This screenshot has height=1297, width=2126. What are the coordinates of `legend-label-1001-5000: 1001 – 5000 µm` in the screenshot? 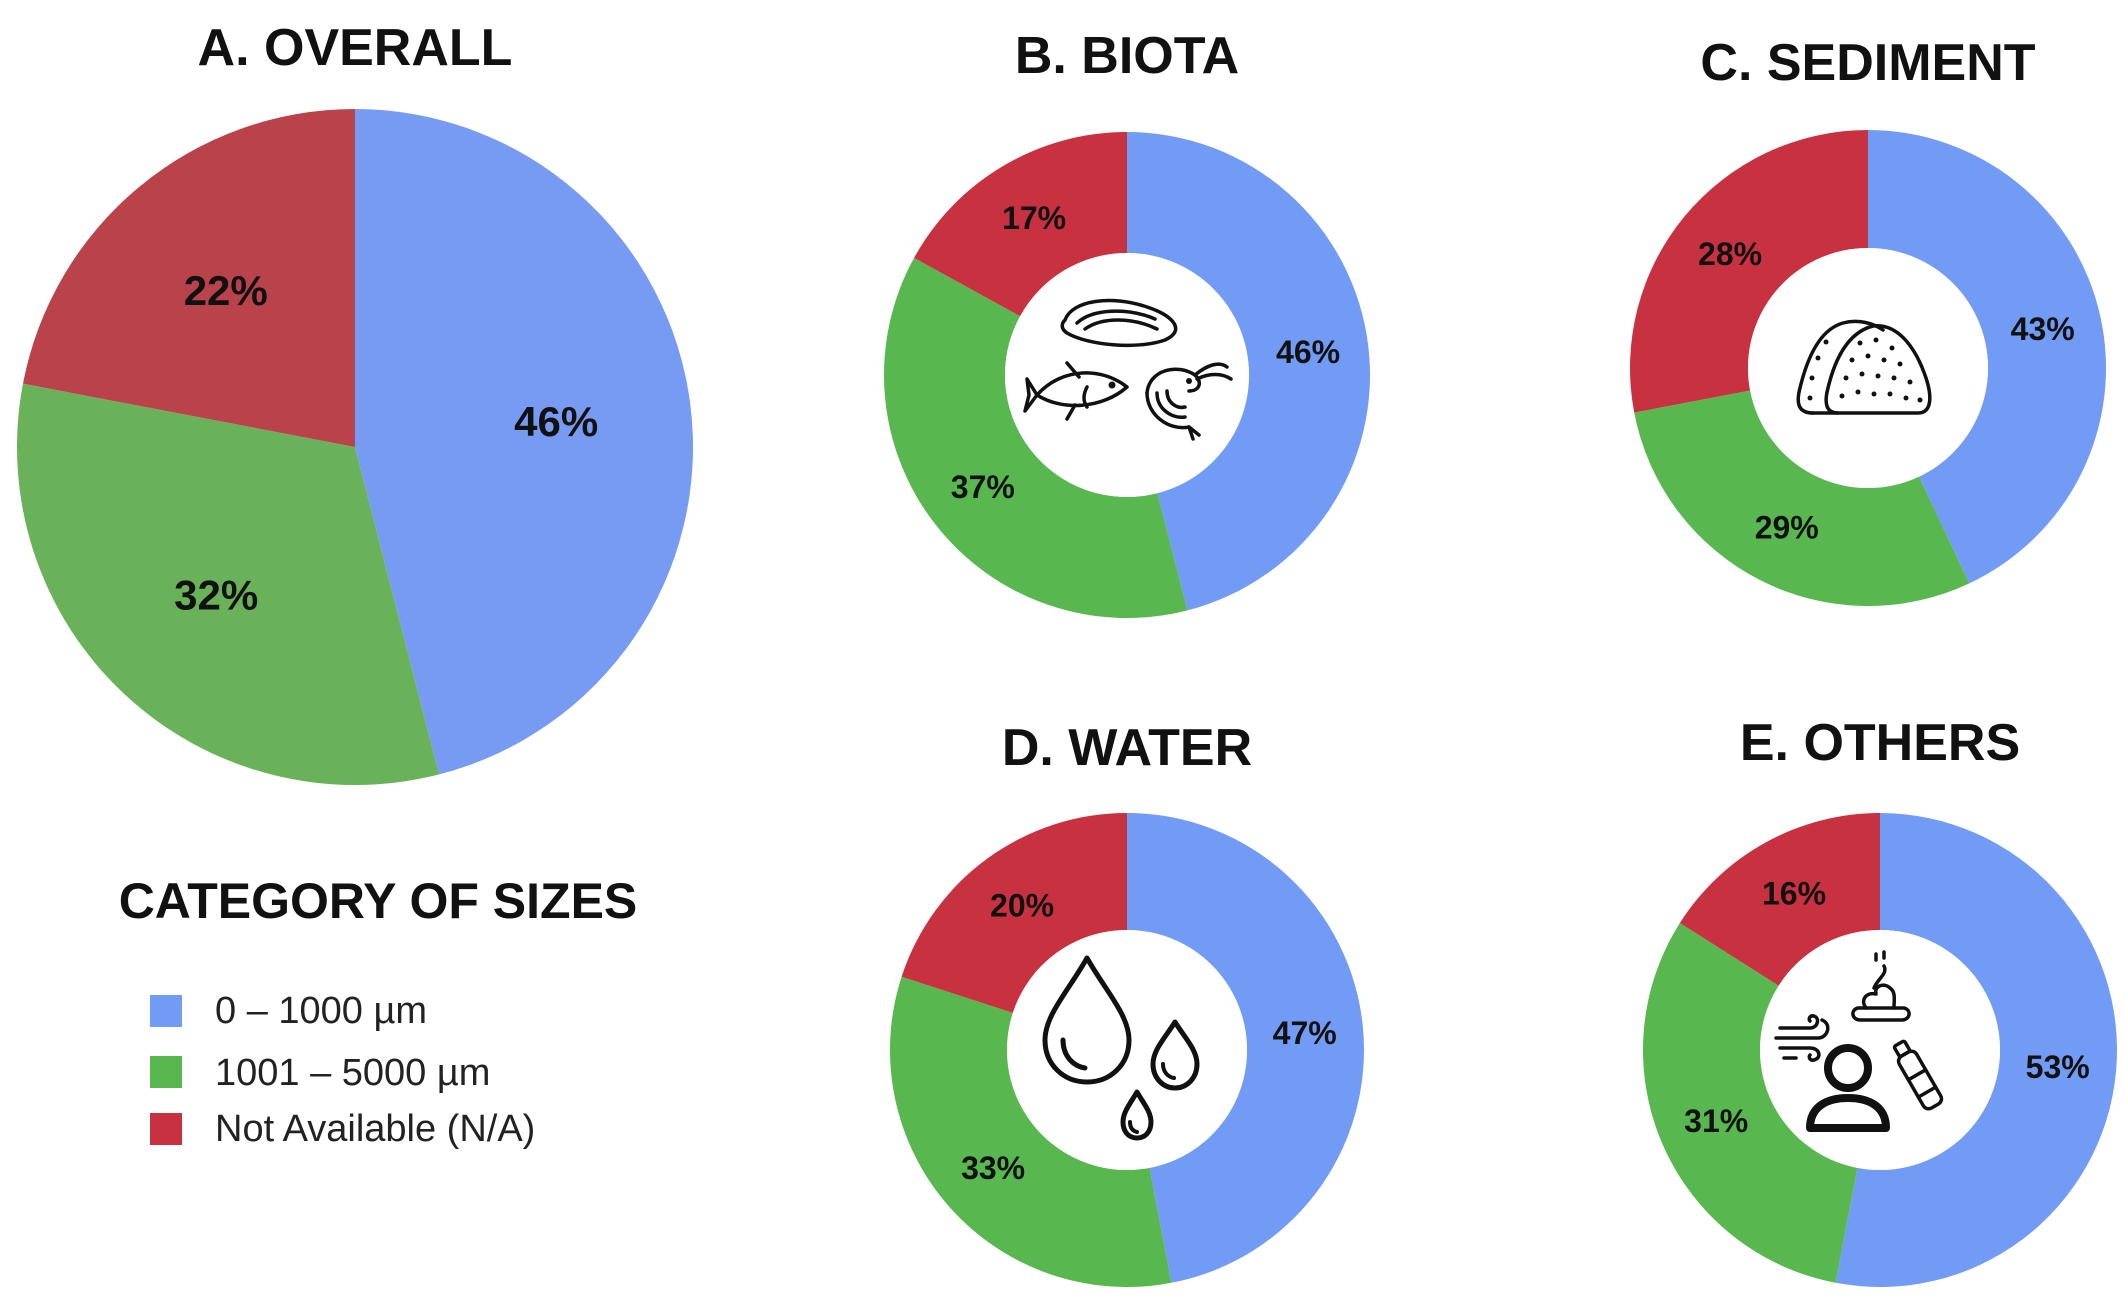 It's located at (352, 1073).